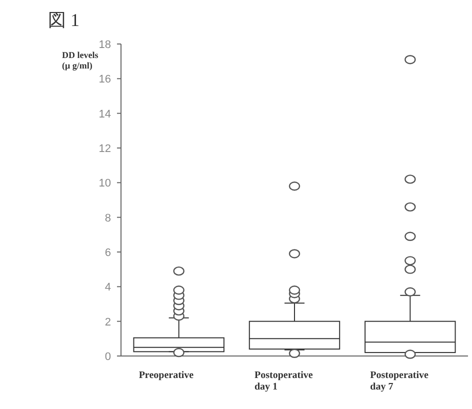 This screenshot has width=472, height=409. I want to click on y-tick-label: 16, so click(104, 80).